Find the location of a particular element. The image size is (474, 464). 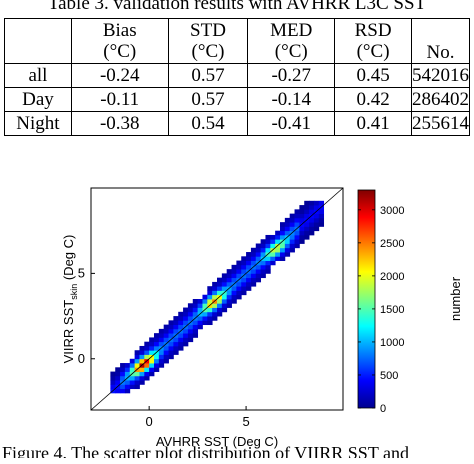

cell-rsd: 0.45 is located at coordinates (373, 75).